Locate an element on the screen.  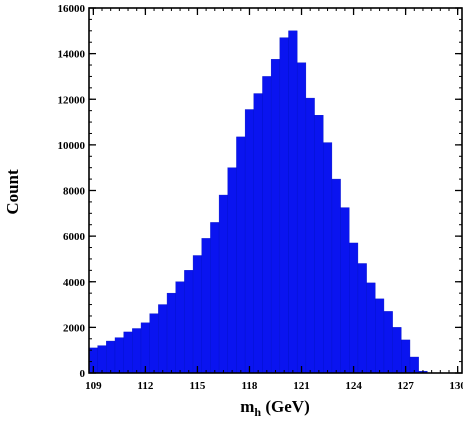
x-tick-label: 124 is located at coordinates (353, 386).